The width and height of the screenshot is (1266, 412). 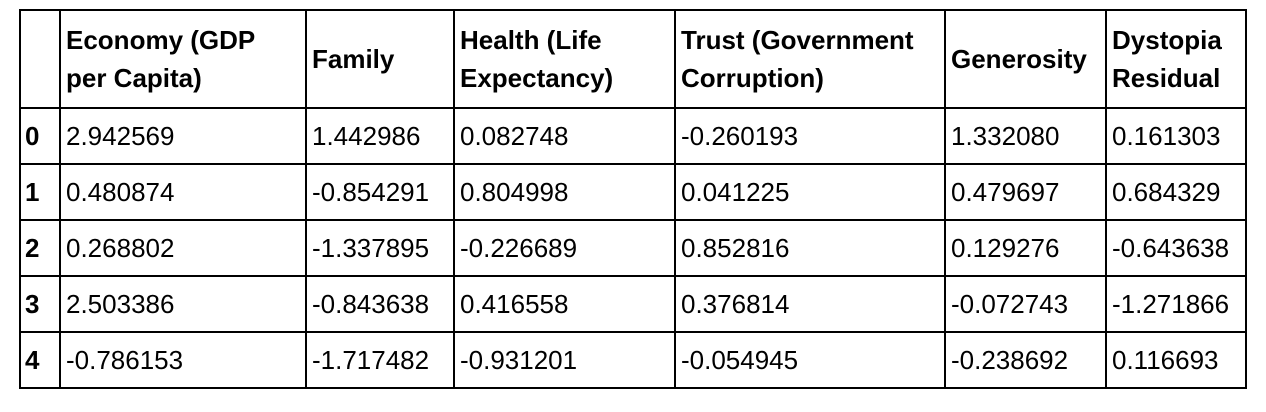 I want to click on table-cell: 1.442986, so click(x=380, y=136).